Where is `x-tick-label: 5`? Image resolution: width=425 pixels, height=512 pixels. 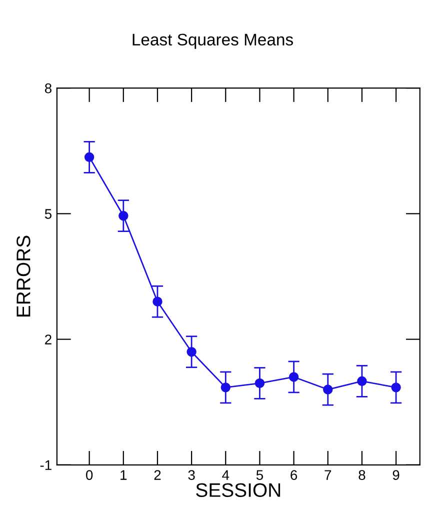
x-tick-label: 5 is located at coordinates (260, 475).